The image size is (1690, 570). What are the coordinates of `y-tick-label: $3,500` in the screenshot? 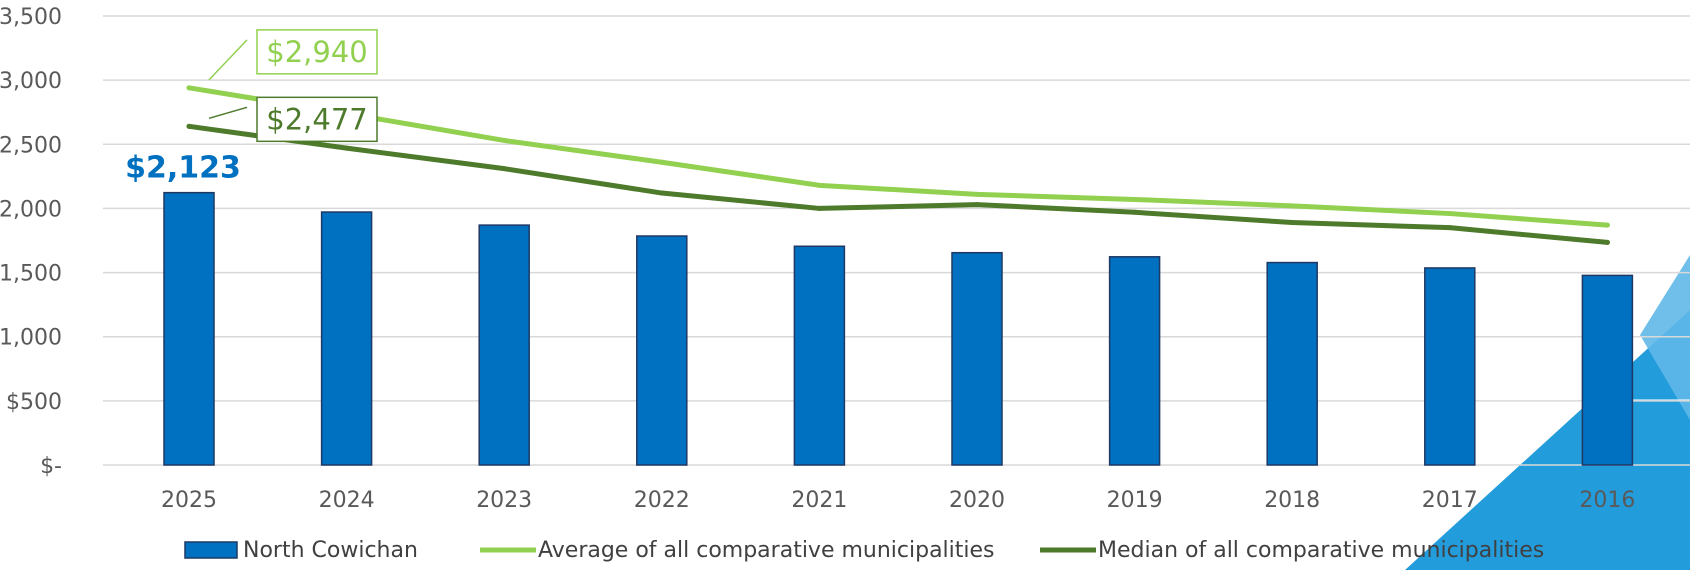 It's located at (31, 17).